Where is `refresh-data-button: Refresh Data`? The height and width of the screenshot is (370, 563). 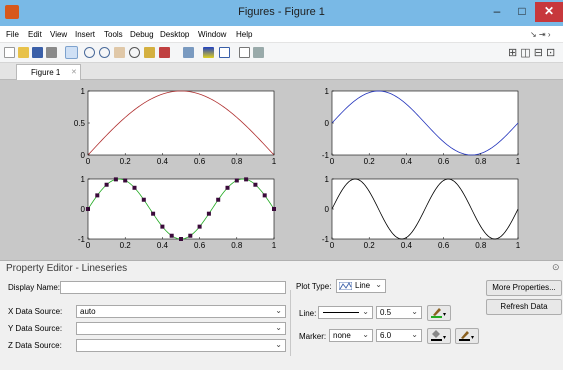
refresh-data-button: Refresh Data is located at coordinates (524, 307).